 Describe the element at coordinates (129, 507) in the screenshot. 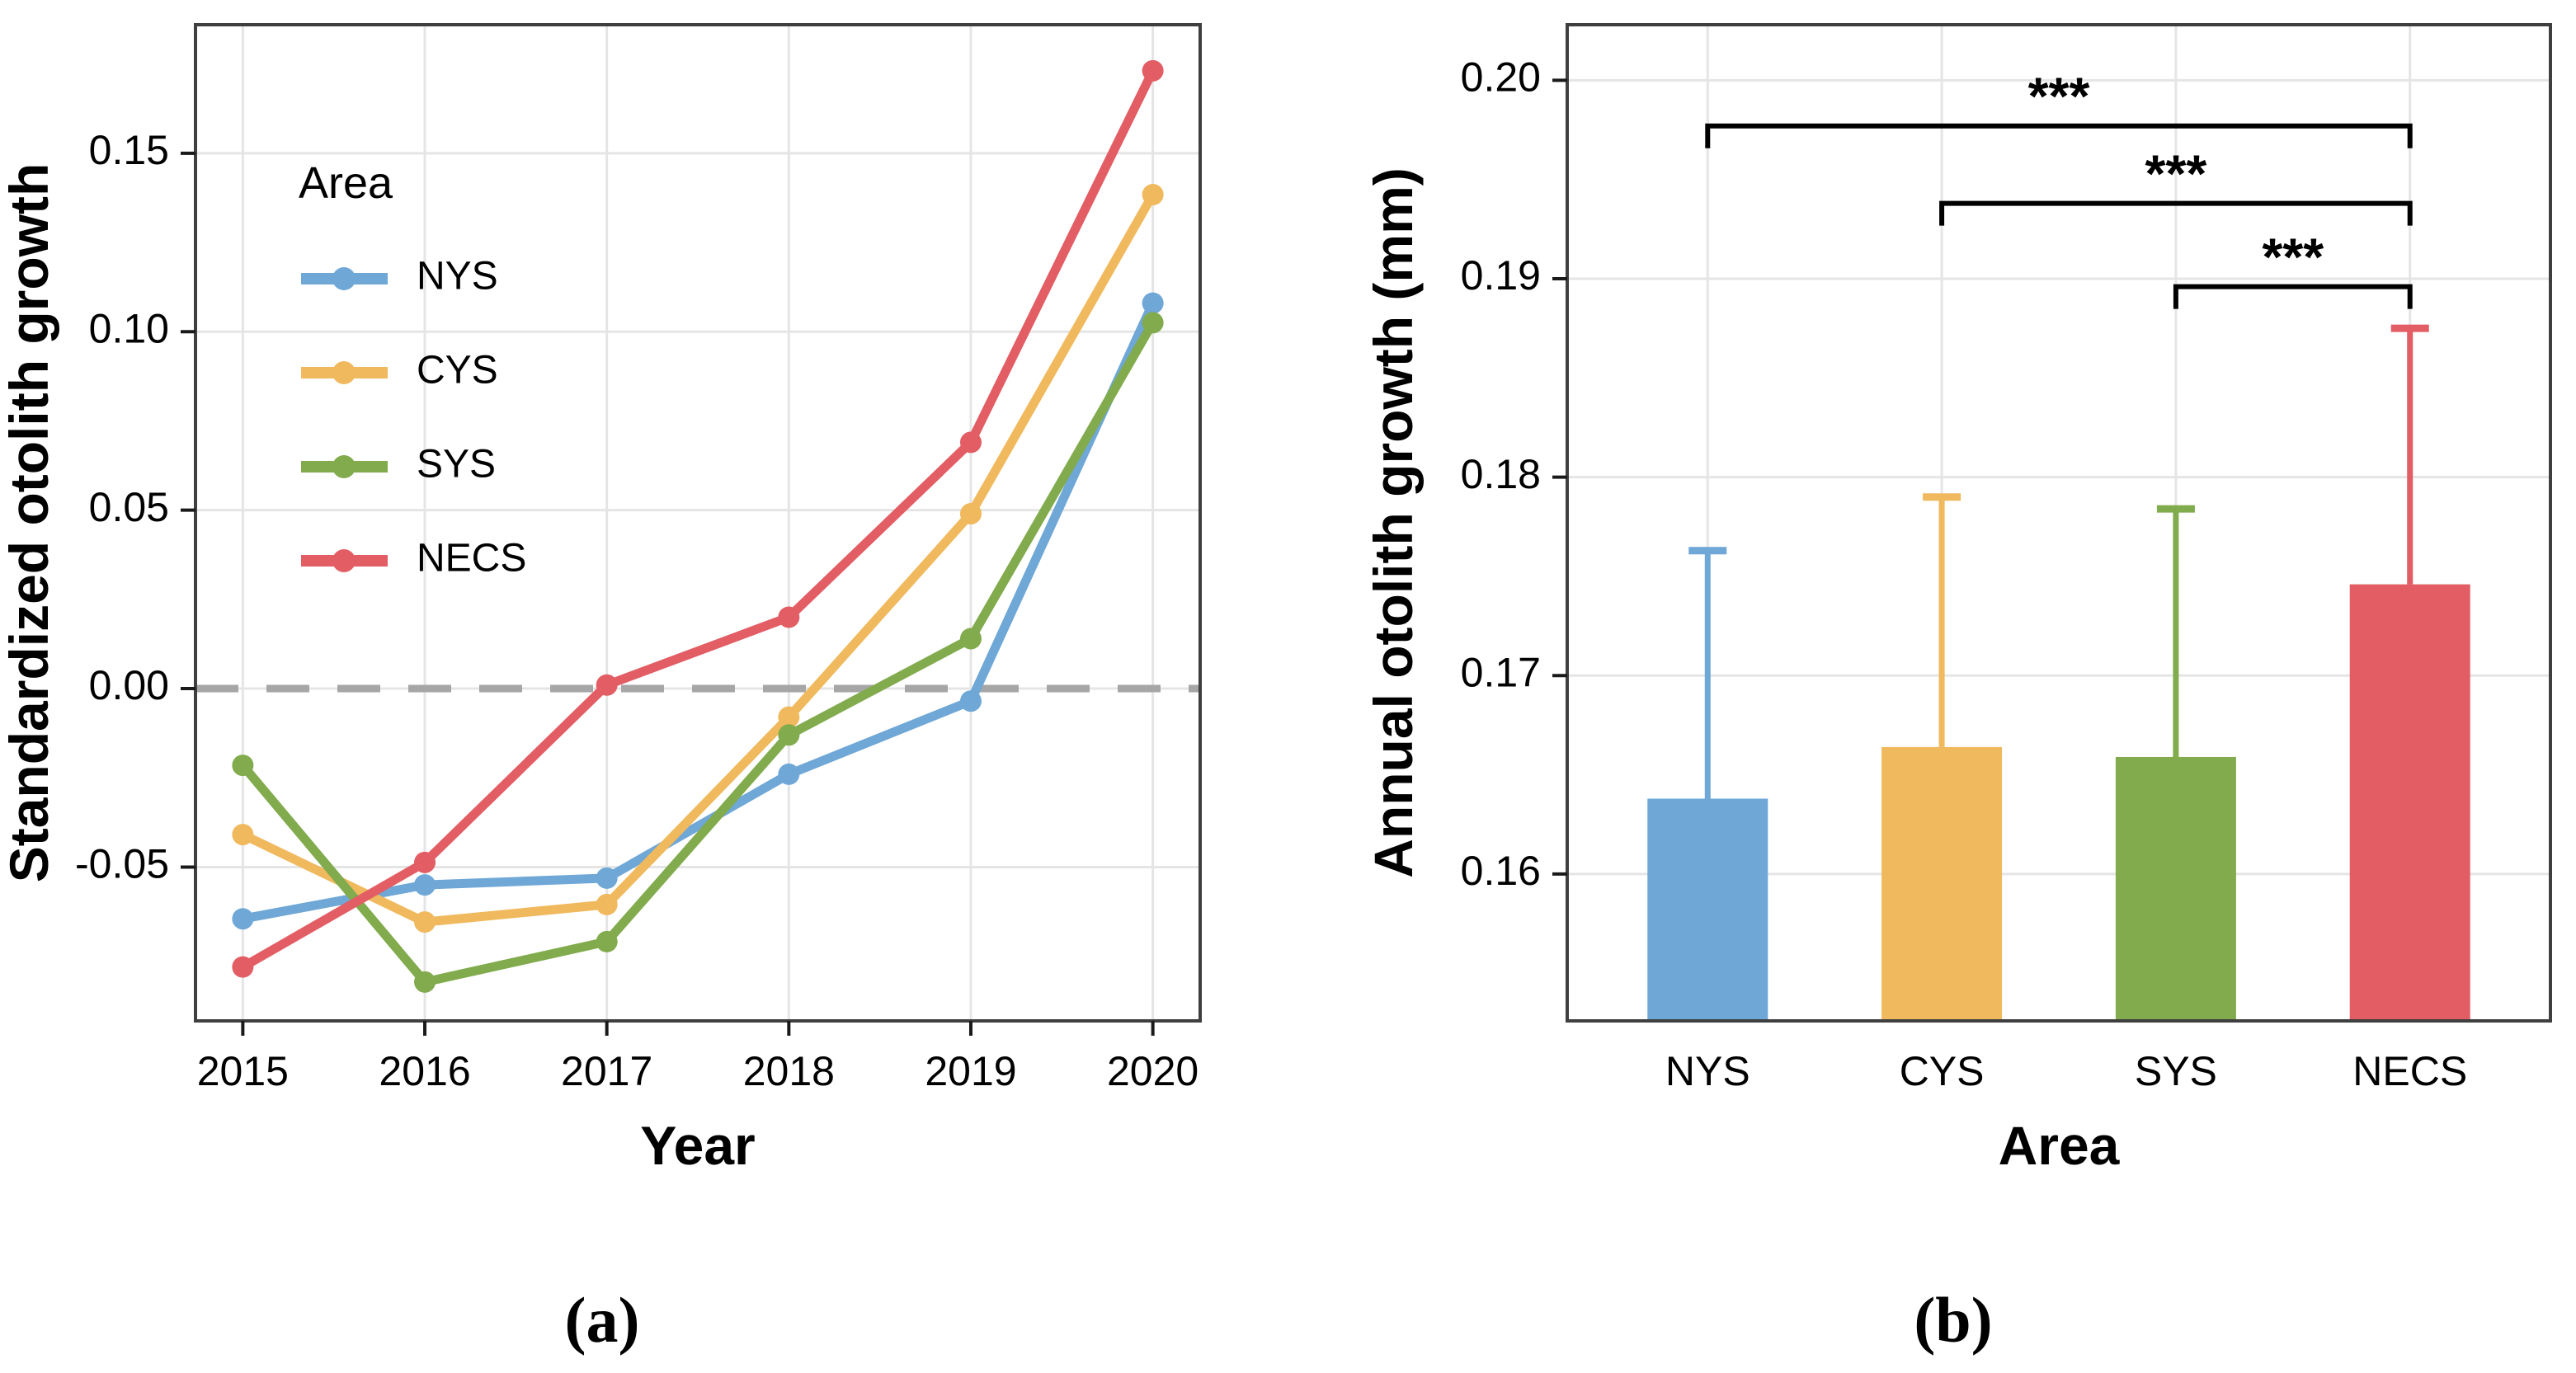

I see `y-tick-label: 0.05` at that location.